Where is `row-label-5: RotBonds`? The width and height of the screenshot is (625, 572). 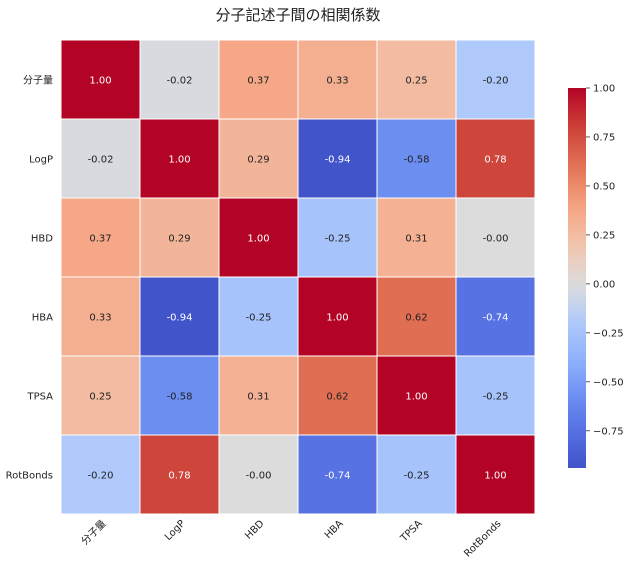
row-label-5: RotBonds is located at coordinates (29, 476).